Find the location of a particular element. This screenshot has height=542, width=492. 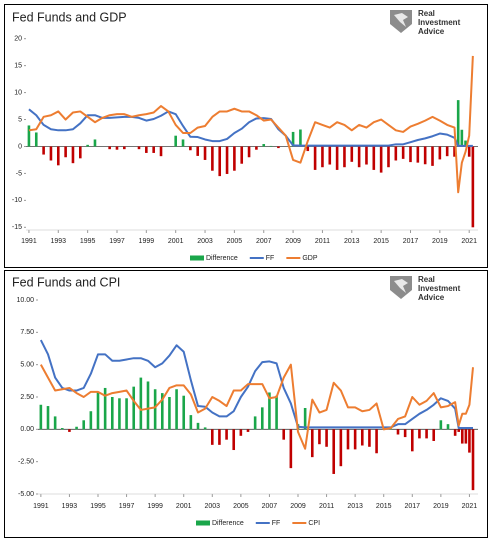

y-tick-label: -2.50 is located at coordinates (26, 462).